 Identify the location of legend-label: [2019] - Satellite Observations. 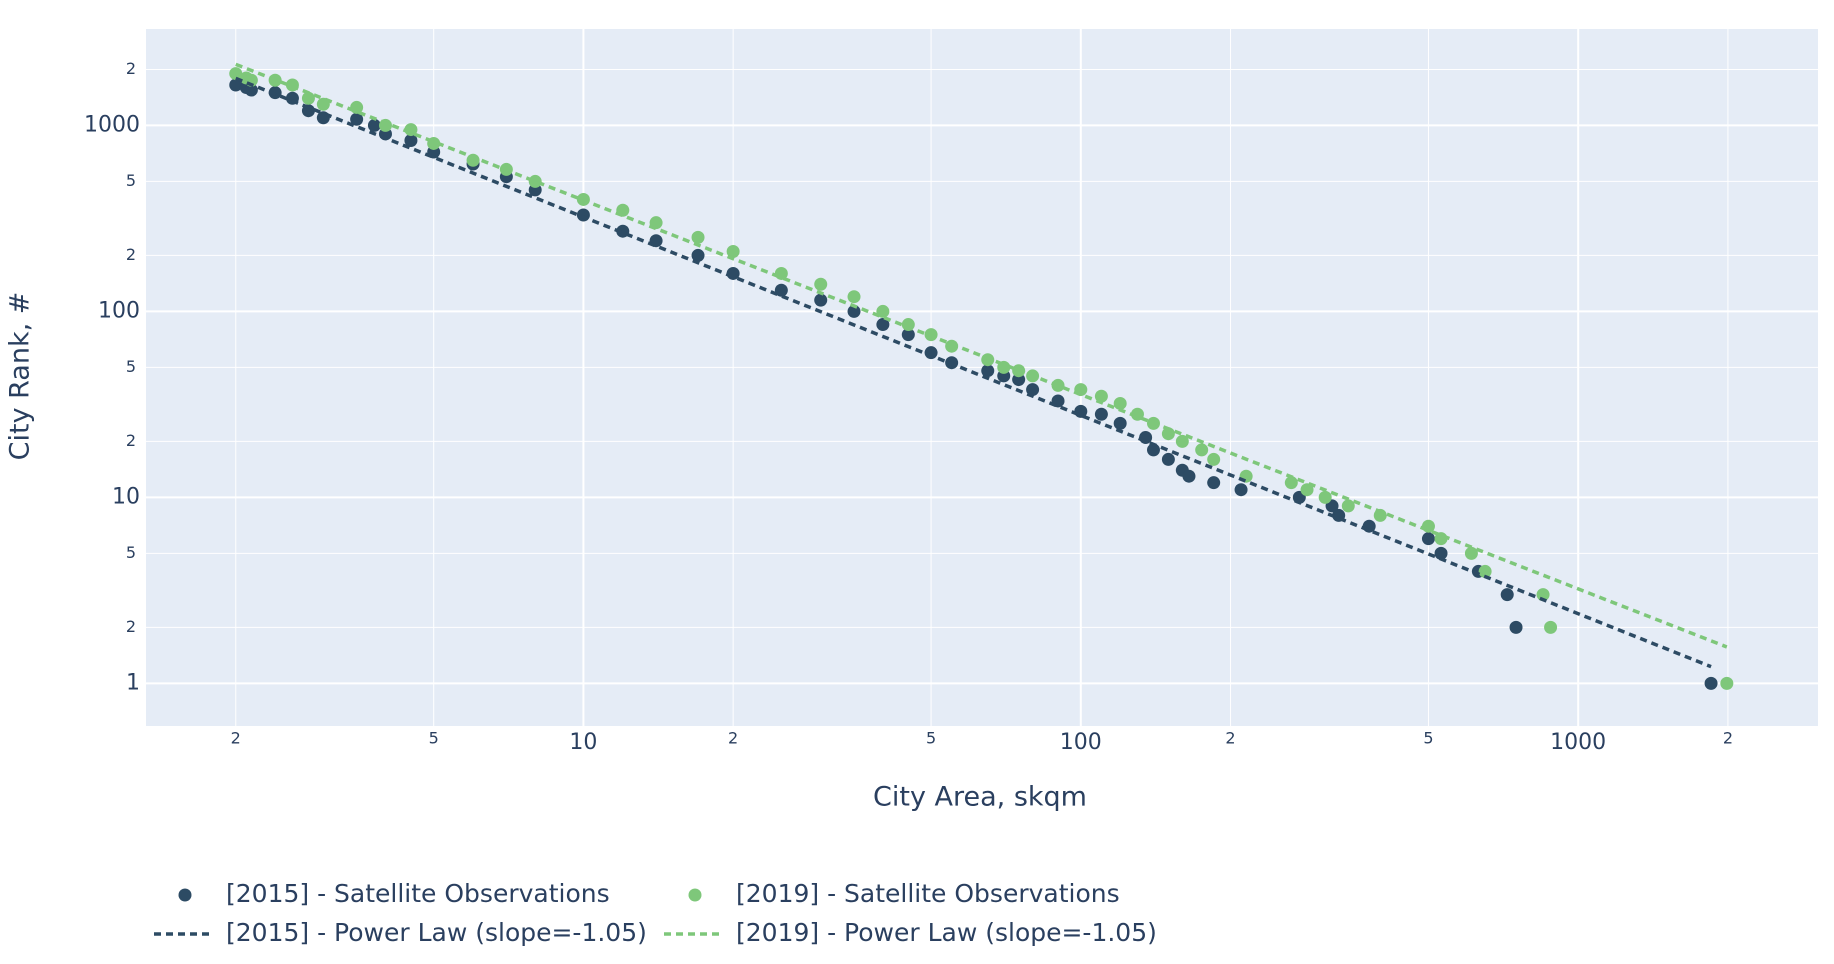
(928, 893).